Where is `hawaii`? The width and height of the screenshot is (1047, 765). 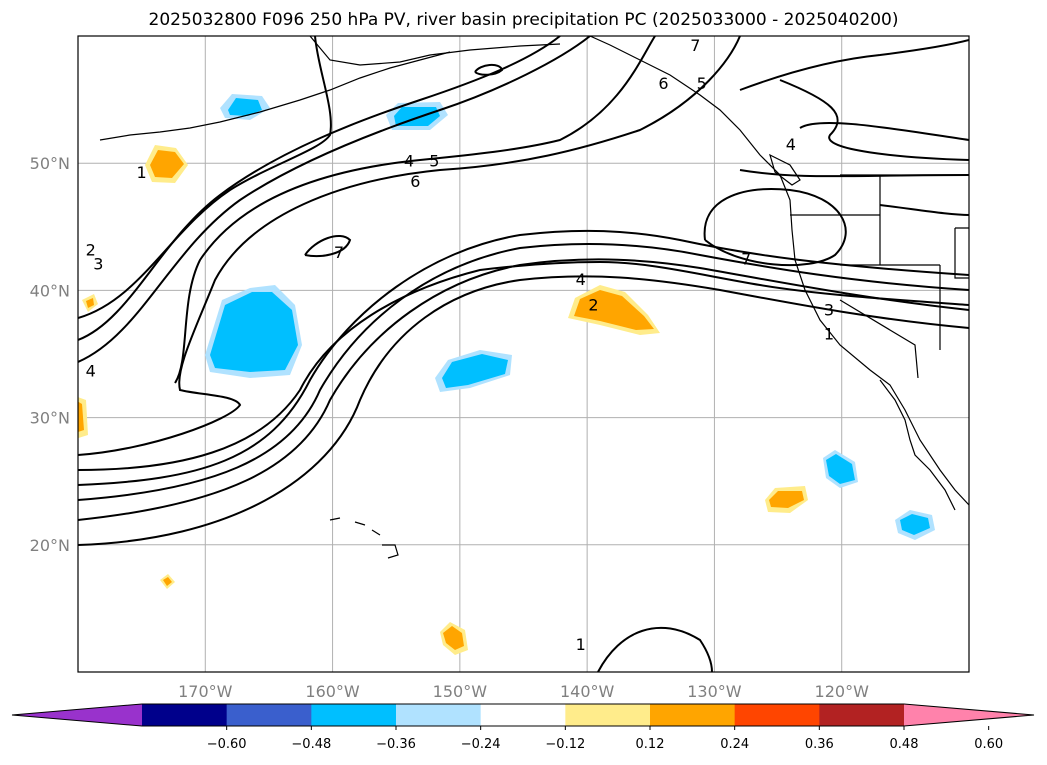 hawaii is located at coordinates (364, 538).